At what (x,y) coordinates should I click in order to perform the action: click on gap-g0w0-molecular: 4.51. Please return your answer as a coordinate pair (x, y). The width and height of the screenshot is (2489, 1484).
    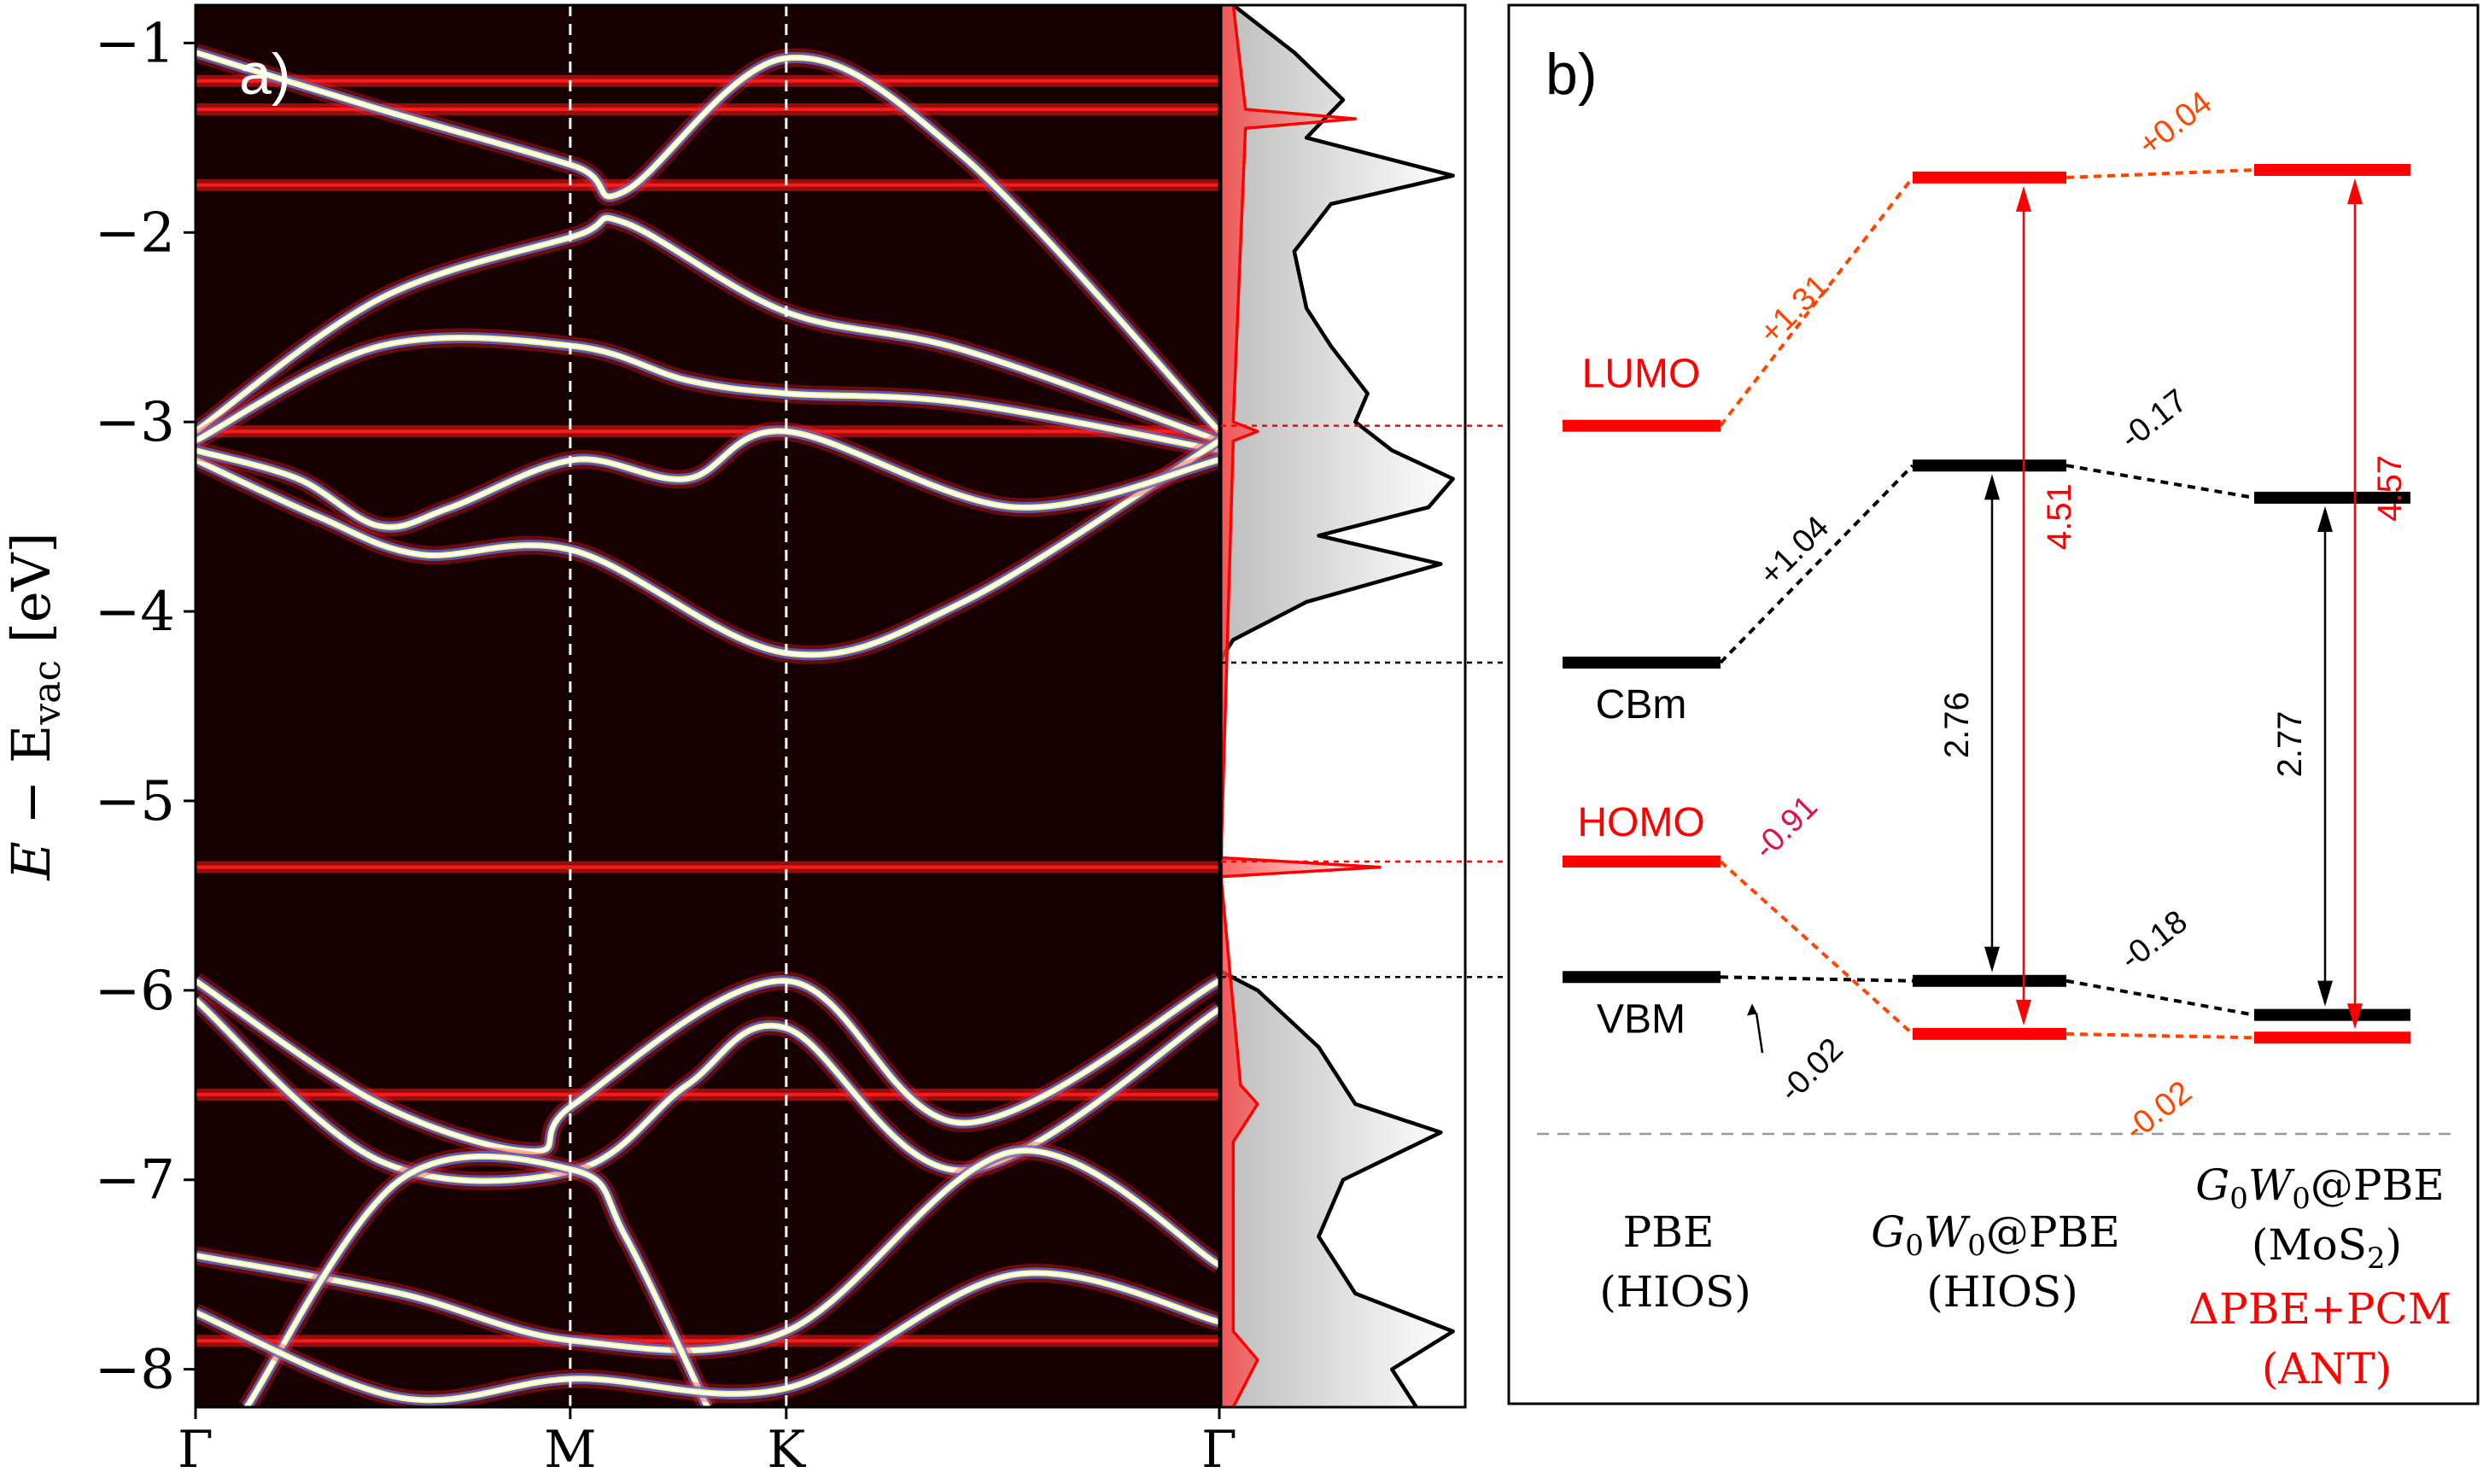
    Looking at the image, I should click on (2059, 516).